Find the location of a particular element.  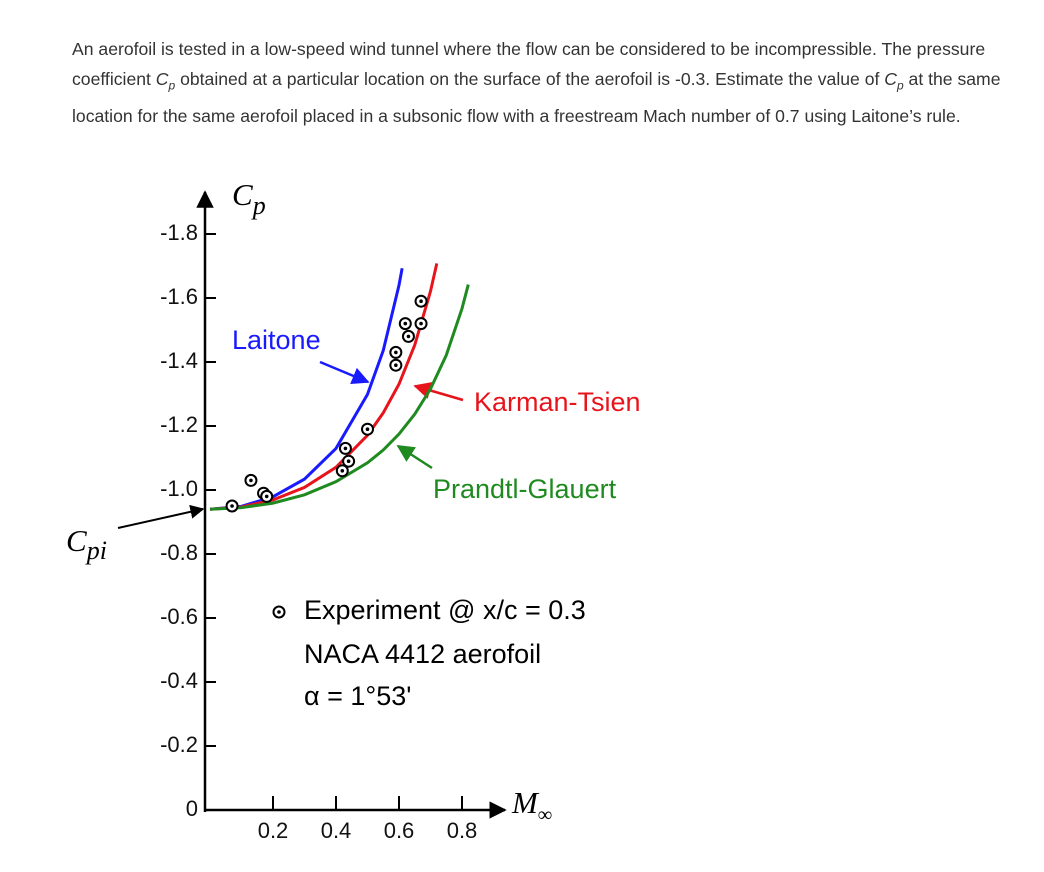

note: NACA 4412 aerofoil is located at coordinates (422, 654).